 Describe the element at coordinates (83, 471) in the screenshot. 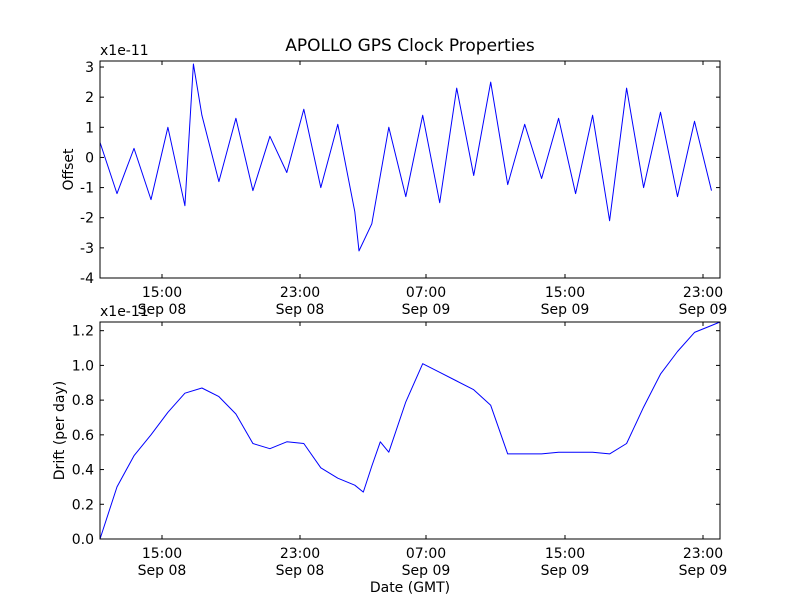

I see `y-tick-label: 0.4` at that location.